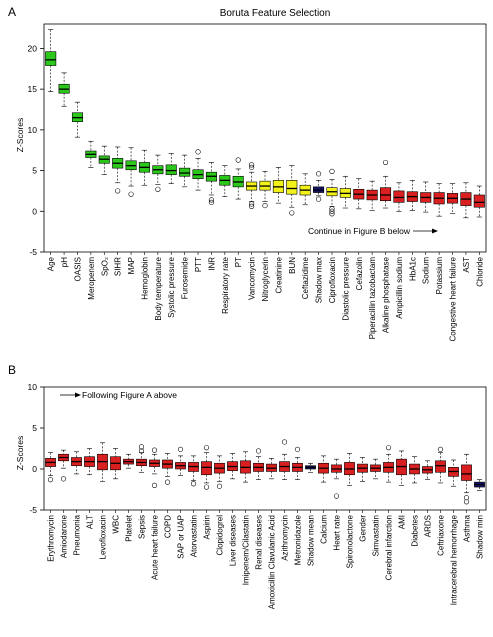  I want to click on box-b-24: Gender, so click(362, 499).